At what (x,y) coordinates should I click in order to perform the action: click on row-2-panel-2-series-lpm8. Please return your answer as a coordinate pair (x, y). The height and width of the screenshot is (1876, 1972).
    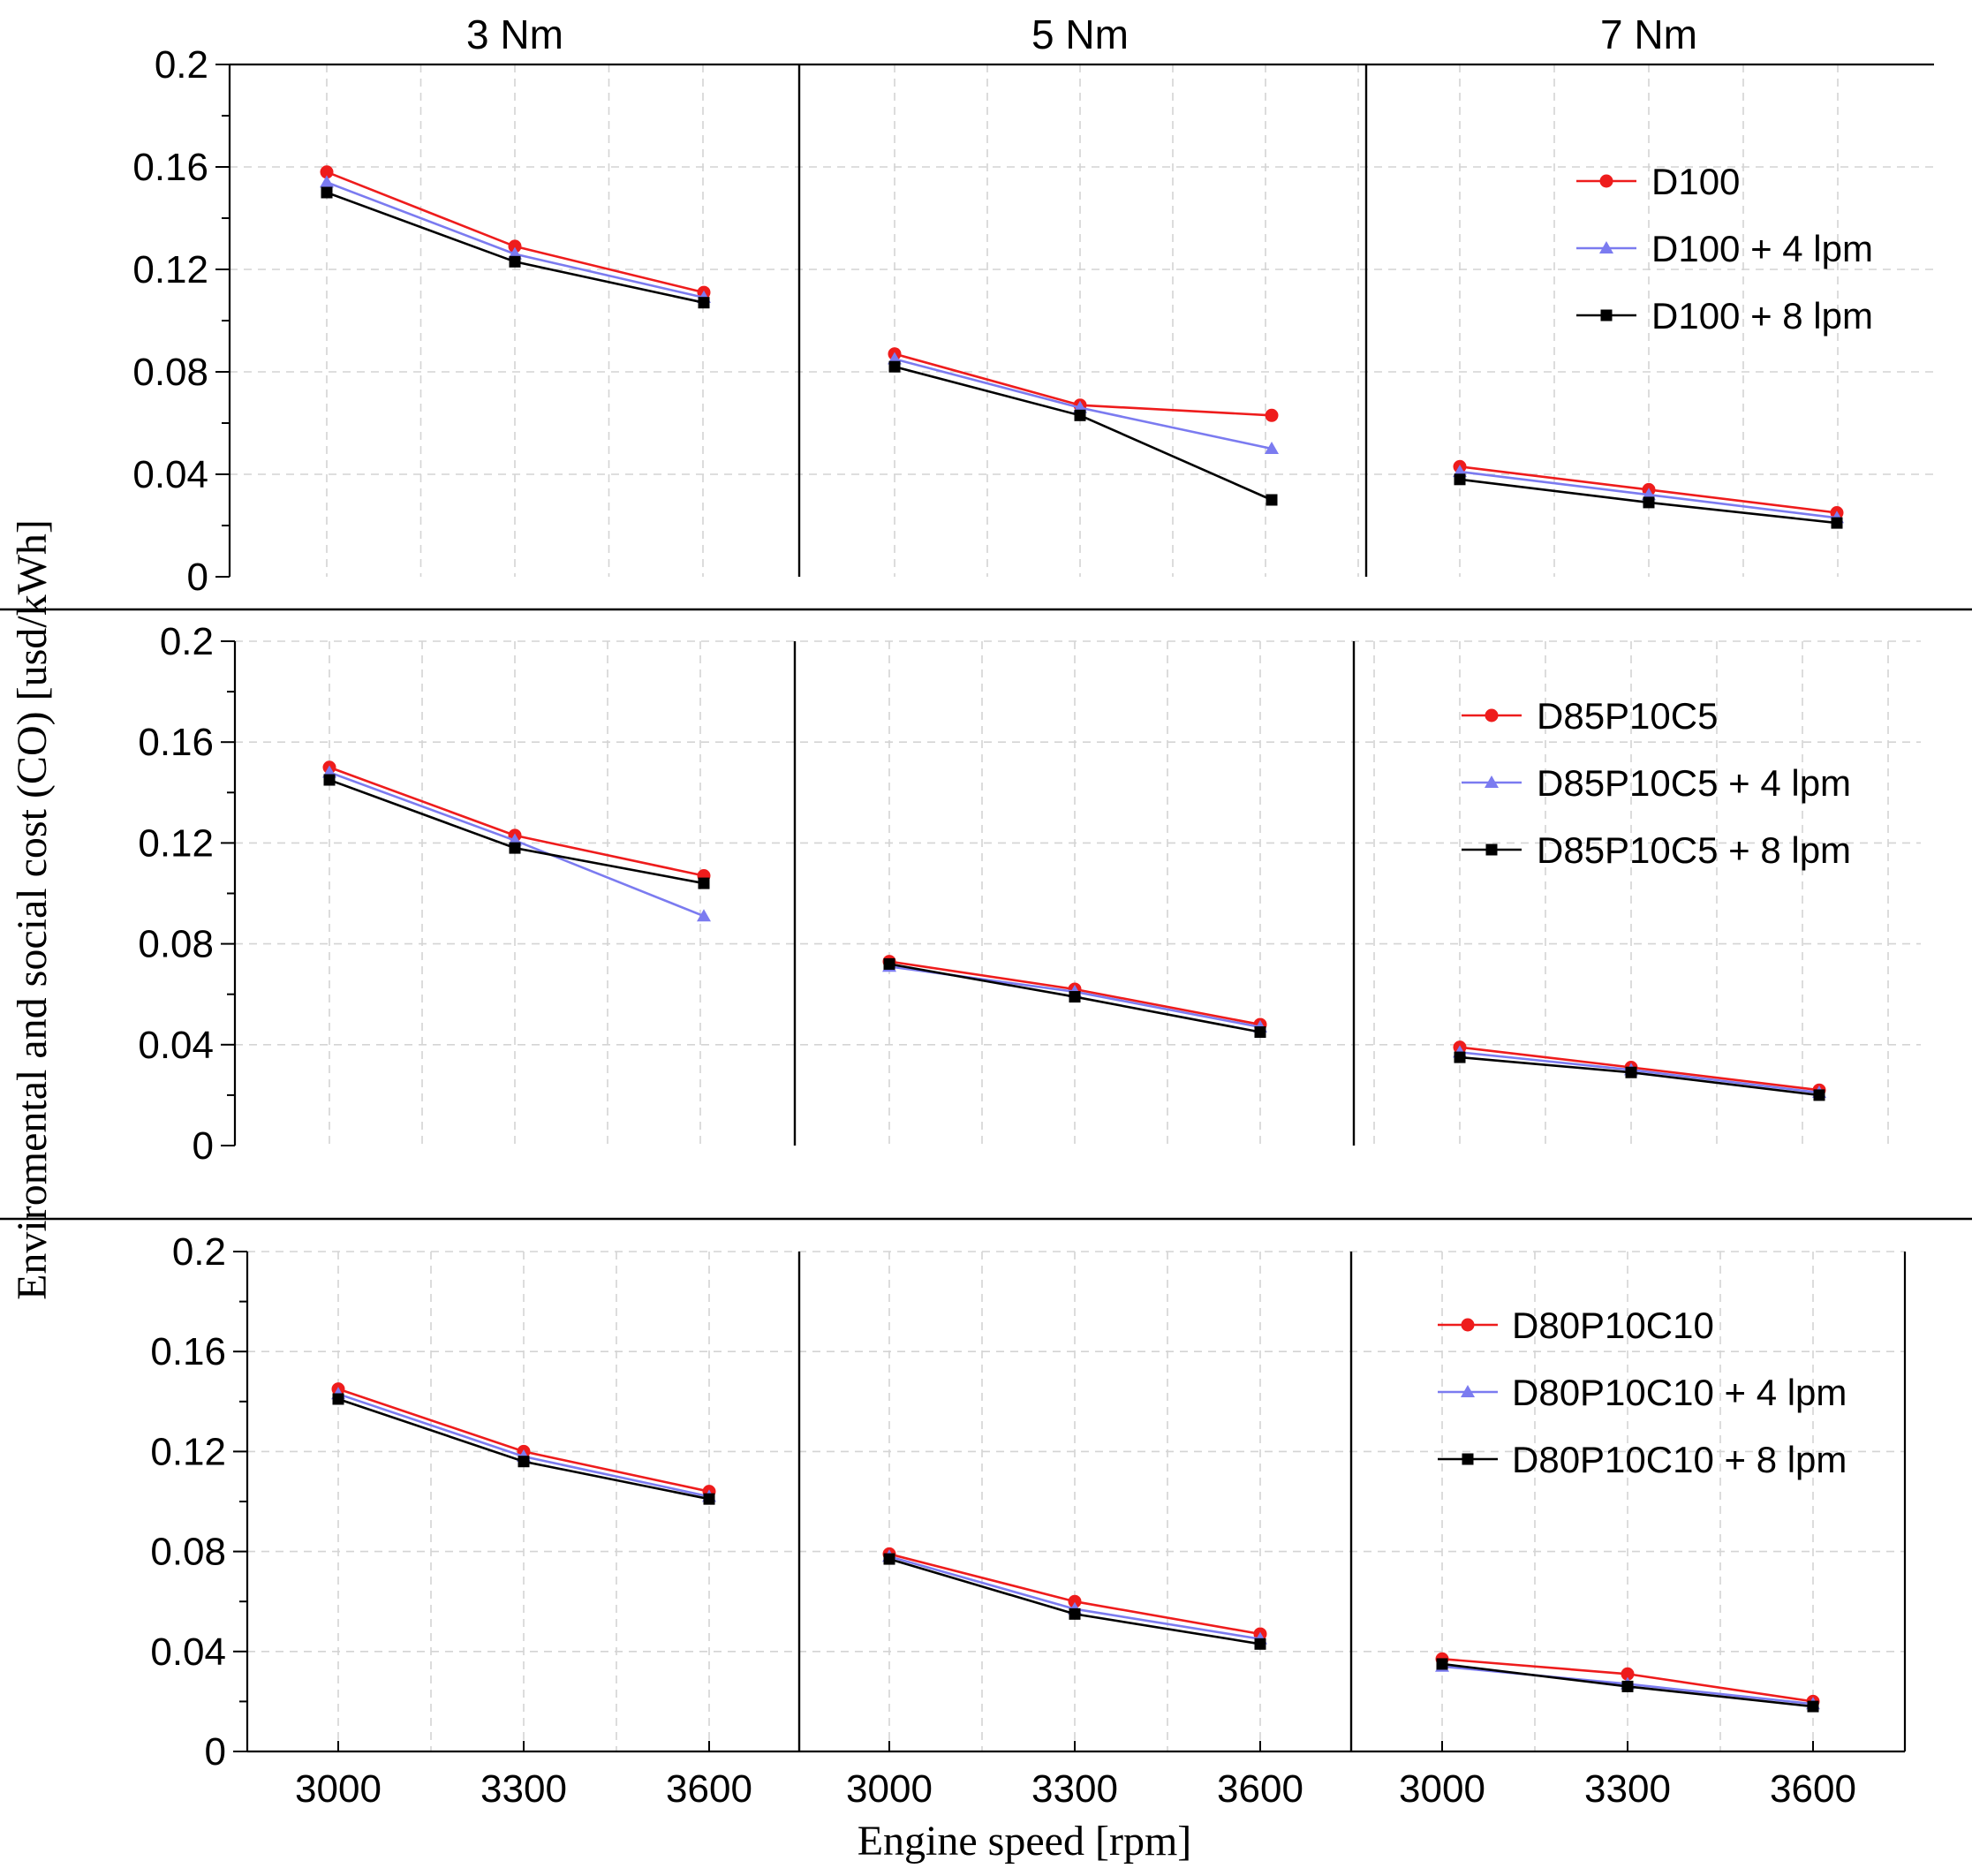
    Looking at the image, I should click on (1074, 998).